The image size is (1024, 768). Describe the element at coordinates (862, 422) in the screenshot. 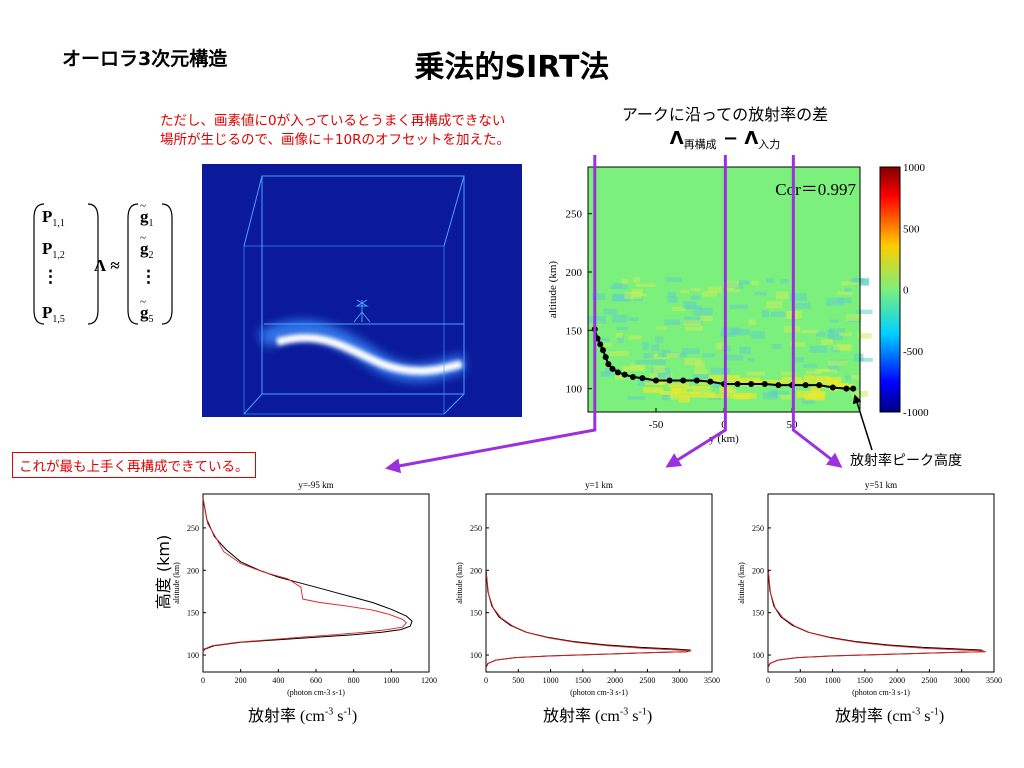

I see `peak-label-arrow` at that location.